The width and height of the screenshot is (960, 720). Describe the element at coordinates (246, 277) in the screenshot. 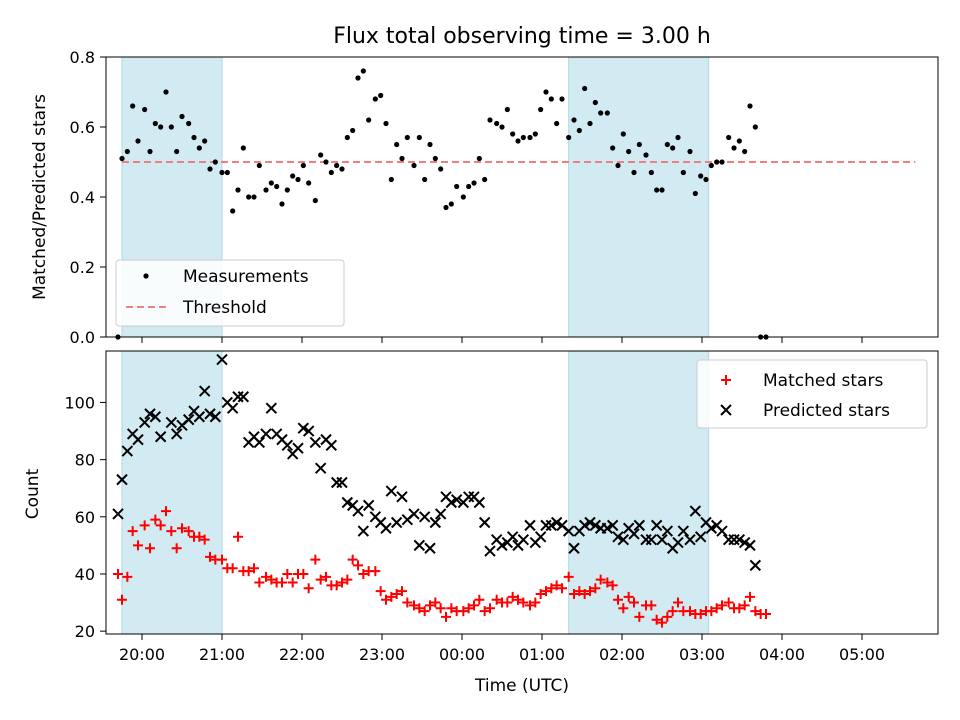

I see `legend-measurements-label: Measurements` at that location.